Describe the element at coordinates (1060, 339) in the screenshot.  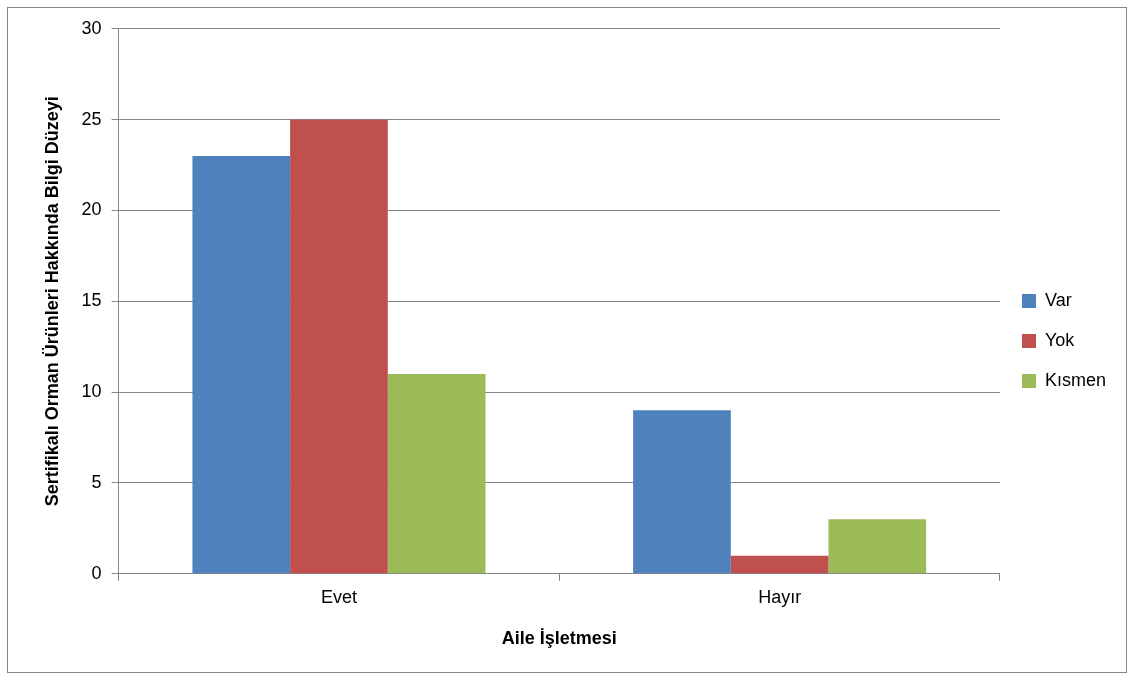
I see `legend-label: Yok` at that location.